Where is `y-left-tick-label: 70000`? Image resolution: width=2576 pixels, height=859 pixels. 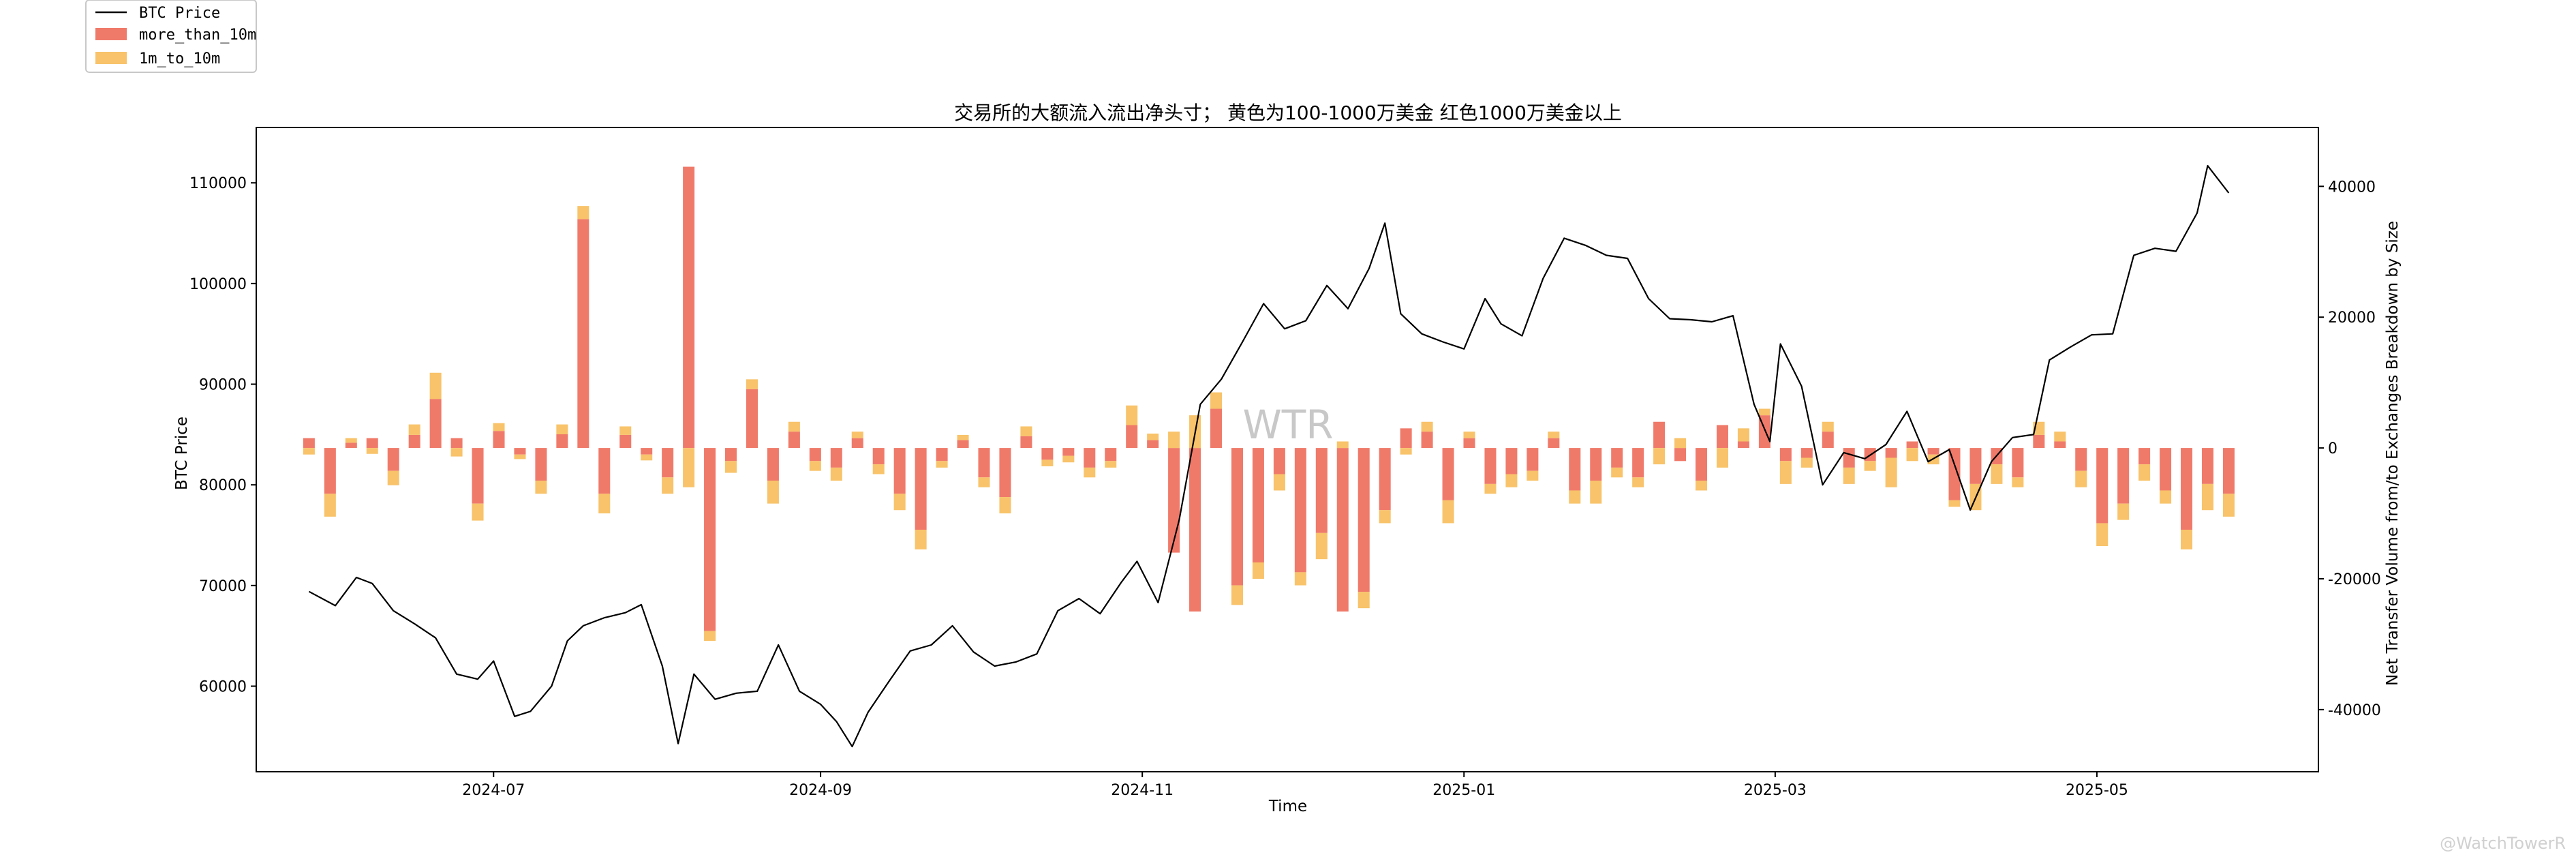
y-left-tick-label: 70000 is located at coordinates (223, 586).